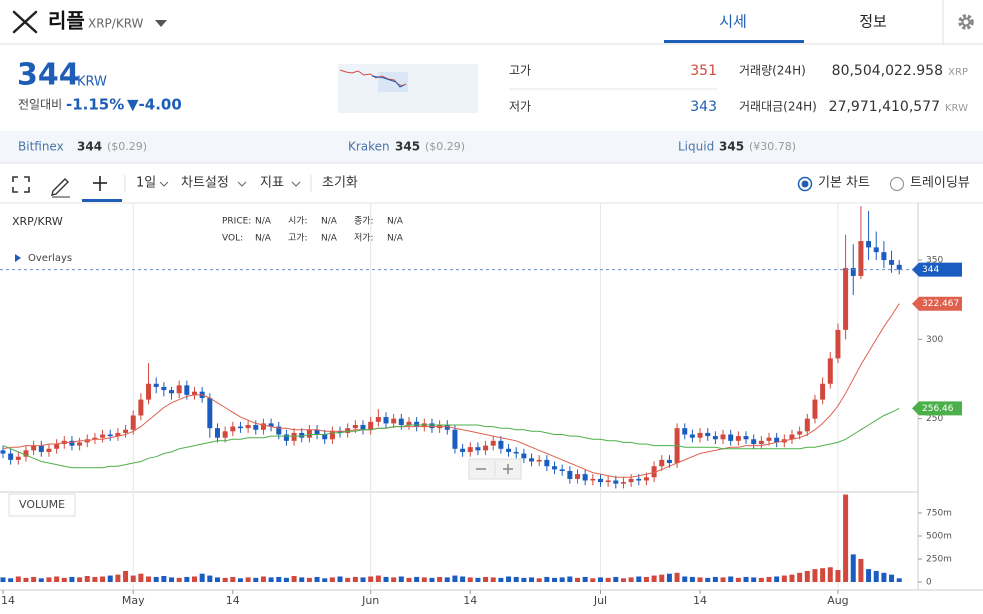 This screenshot has height=614, width=983. Describe the element at coordinates (66, 21) in the screenshot. I see `coin-name: 리플` at that location.